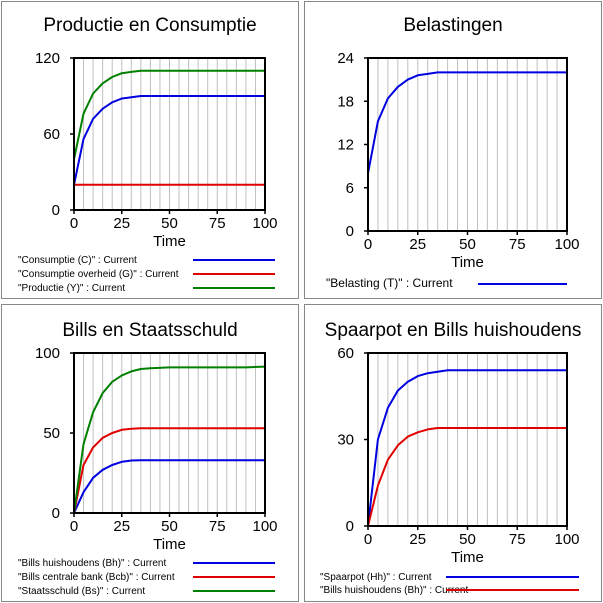 The width and height of the screenshot is (603, 603). Describe the element at coordinates (376, 577) in the screenshot. I see `legend-label: "Spaarpot (Hh)" : Current` at that location.